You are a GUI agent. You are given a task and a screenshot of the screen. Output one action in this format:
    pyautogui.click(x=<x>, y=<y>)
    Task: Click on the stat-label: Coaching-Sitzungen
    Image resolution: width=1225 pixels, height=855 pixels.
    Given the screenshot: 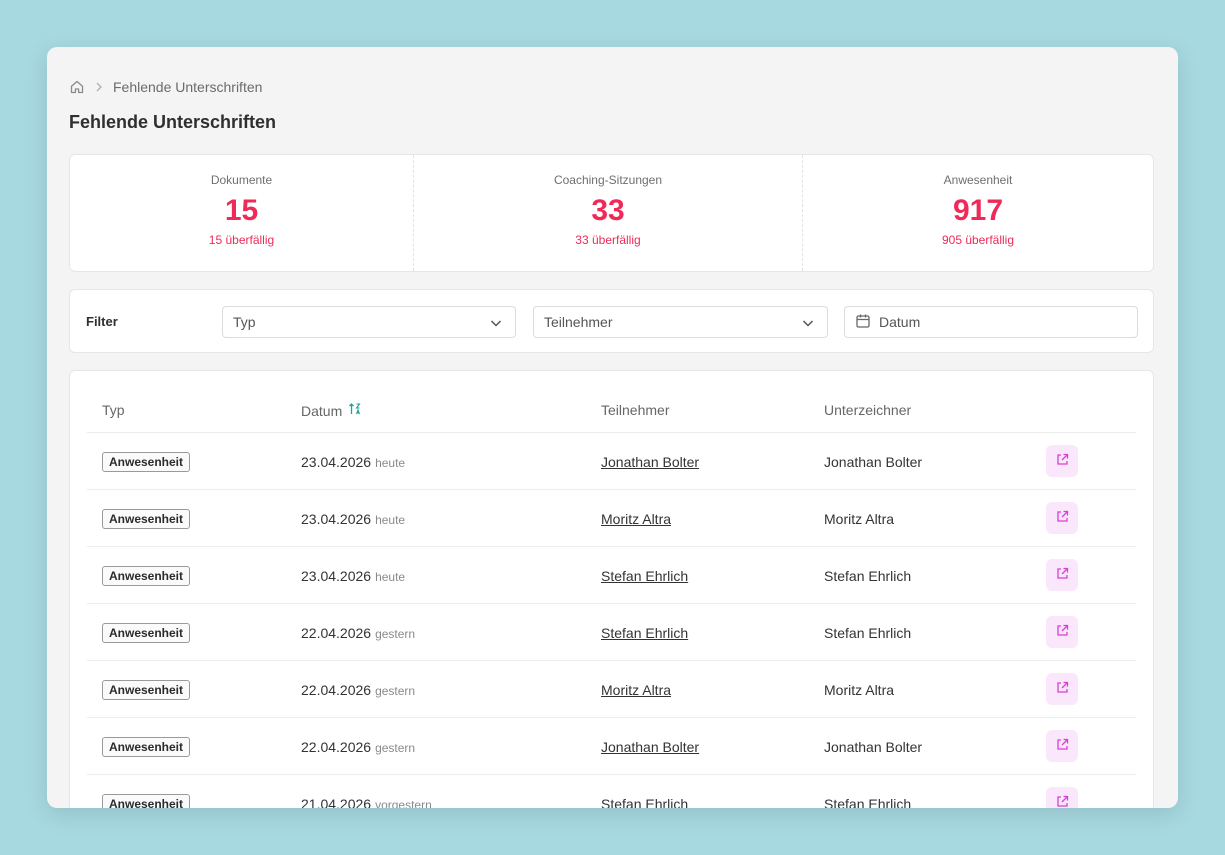 What is the action you would take?
    pyautogui.click(x=608, y=180)
    